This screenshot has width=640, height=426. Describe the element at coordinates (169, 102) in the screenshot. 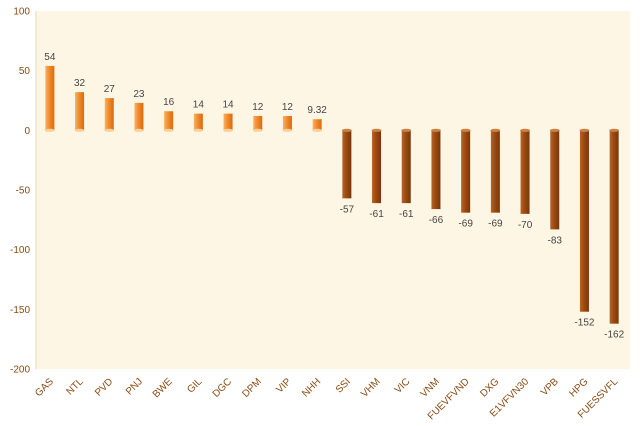

I see `data-label: 16` at that location.